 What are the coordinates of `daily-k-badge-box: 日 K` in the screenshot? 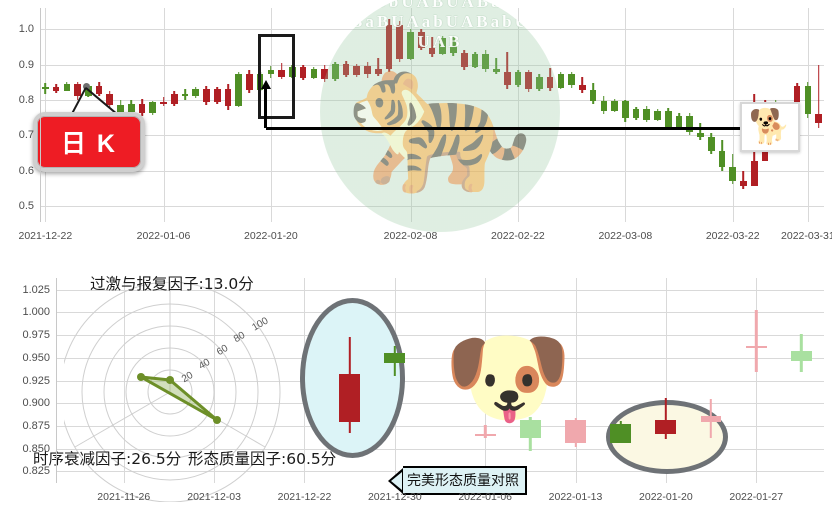 It's located at (89, 142).